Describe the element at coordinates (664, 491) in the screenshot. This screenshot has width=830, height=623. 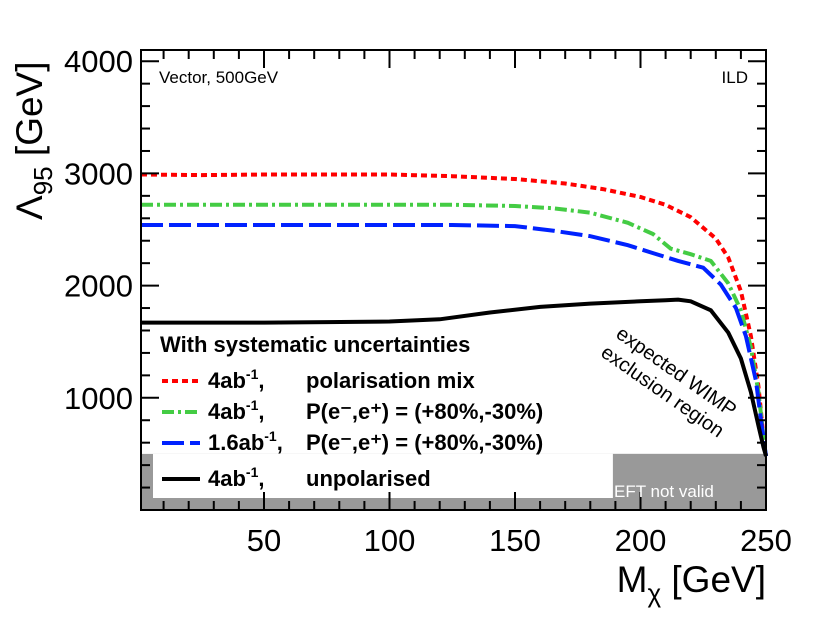
I see `eft-not-valid-label: EFT not valid` at that location.